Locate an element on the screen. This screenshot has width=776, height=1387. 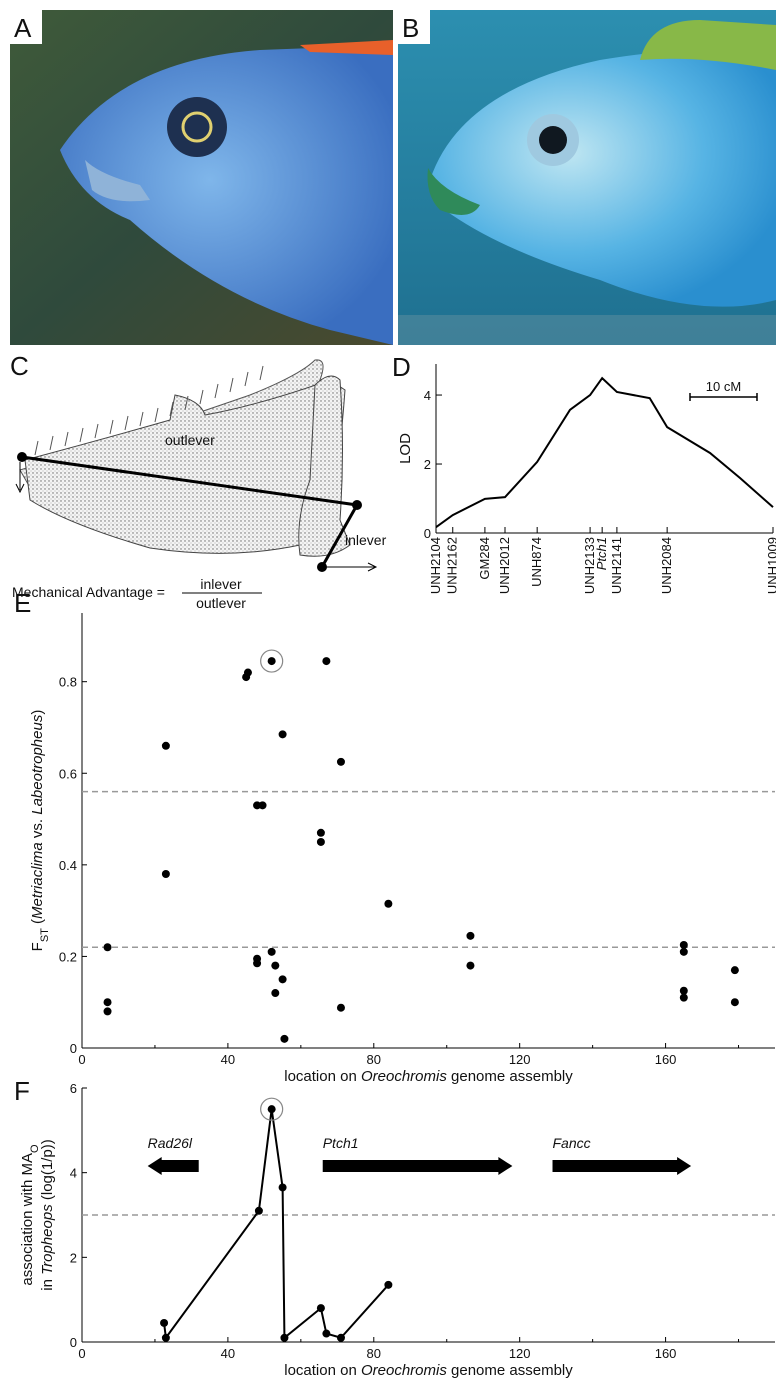
label-run: F is located at coordinates (37, 946).